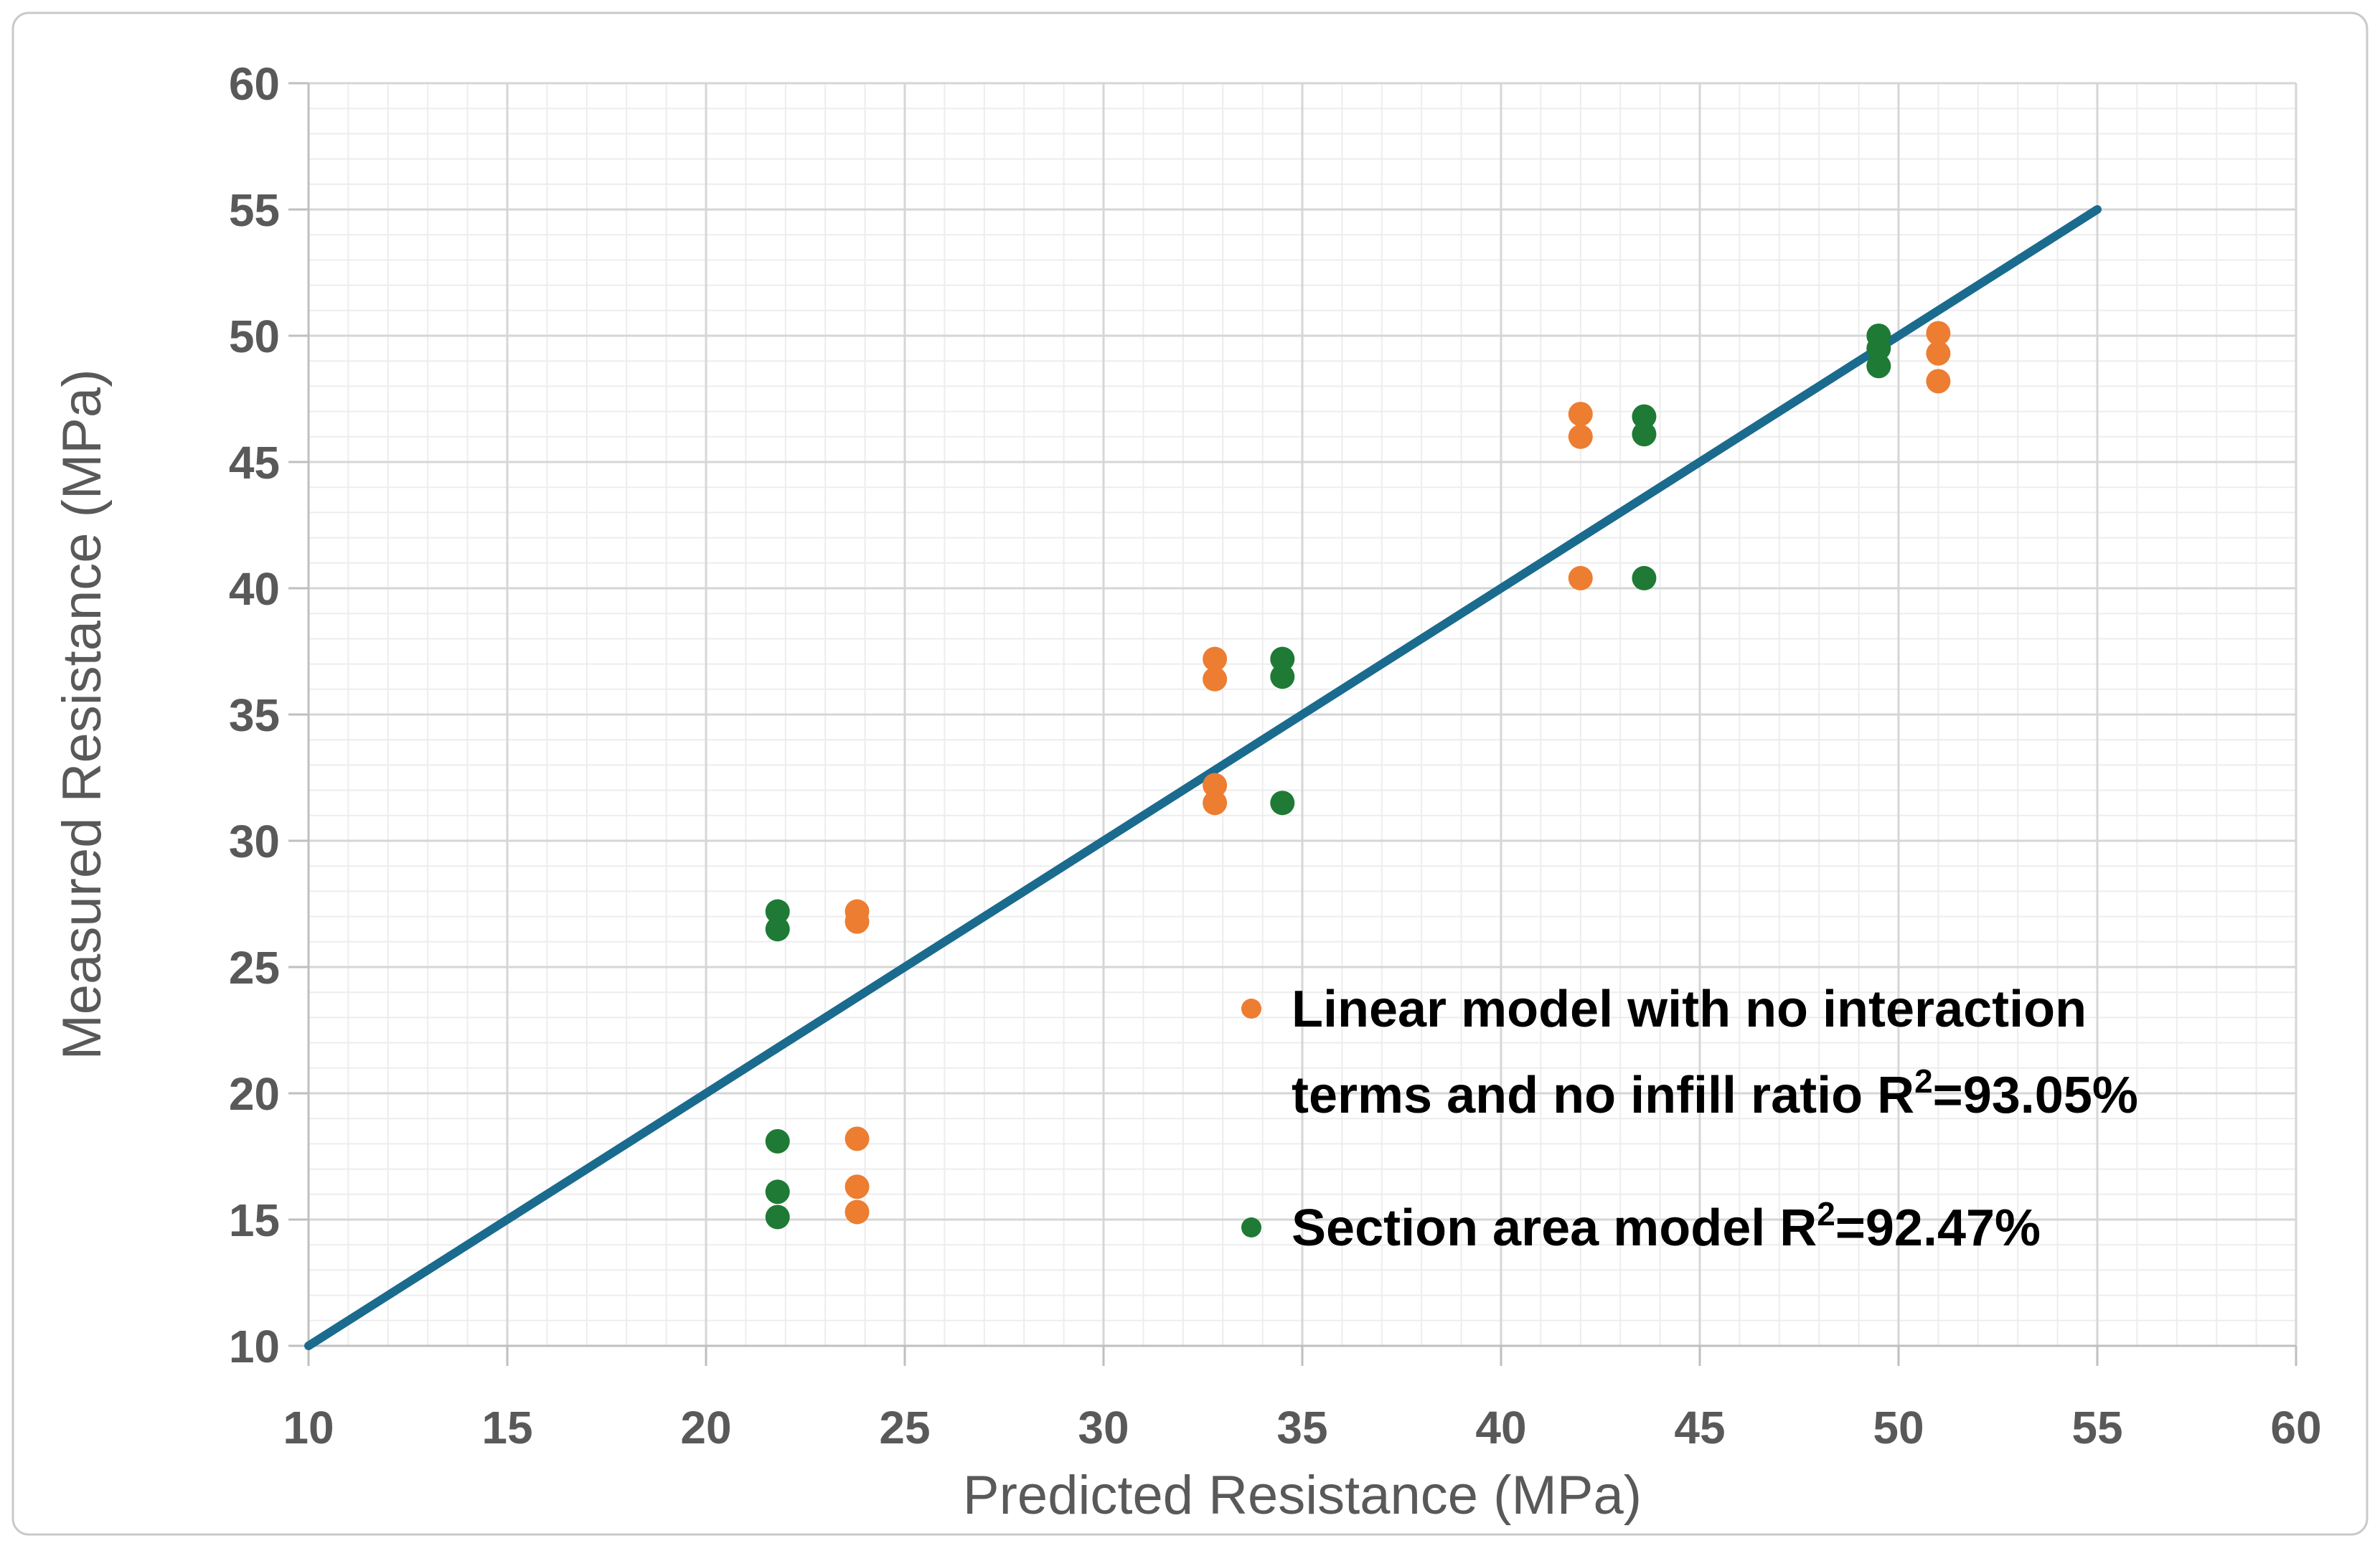  Describe the element at coordinates (1500, 1427) in the screenshot. I see `x-tick-label: 40` at that location.